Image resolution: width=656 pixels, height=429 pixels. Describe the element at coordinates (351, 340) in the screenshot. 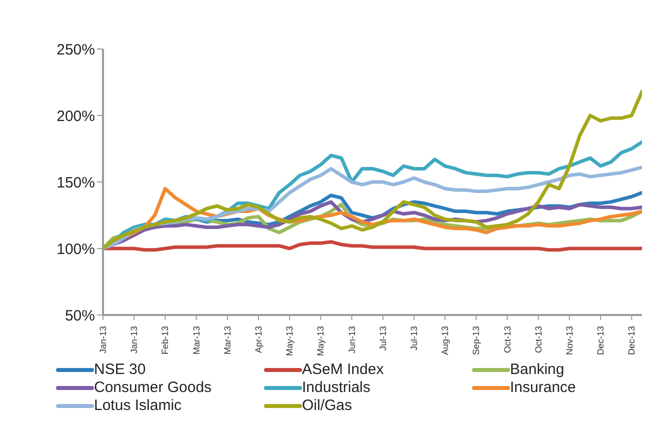

I see `x-tick-label: Jun-13` at that location.